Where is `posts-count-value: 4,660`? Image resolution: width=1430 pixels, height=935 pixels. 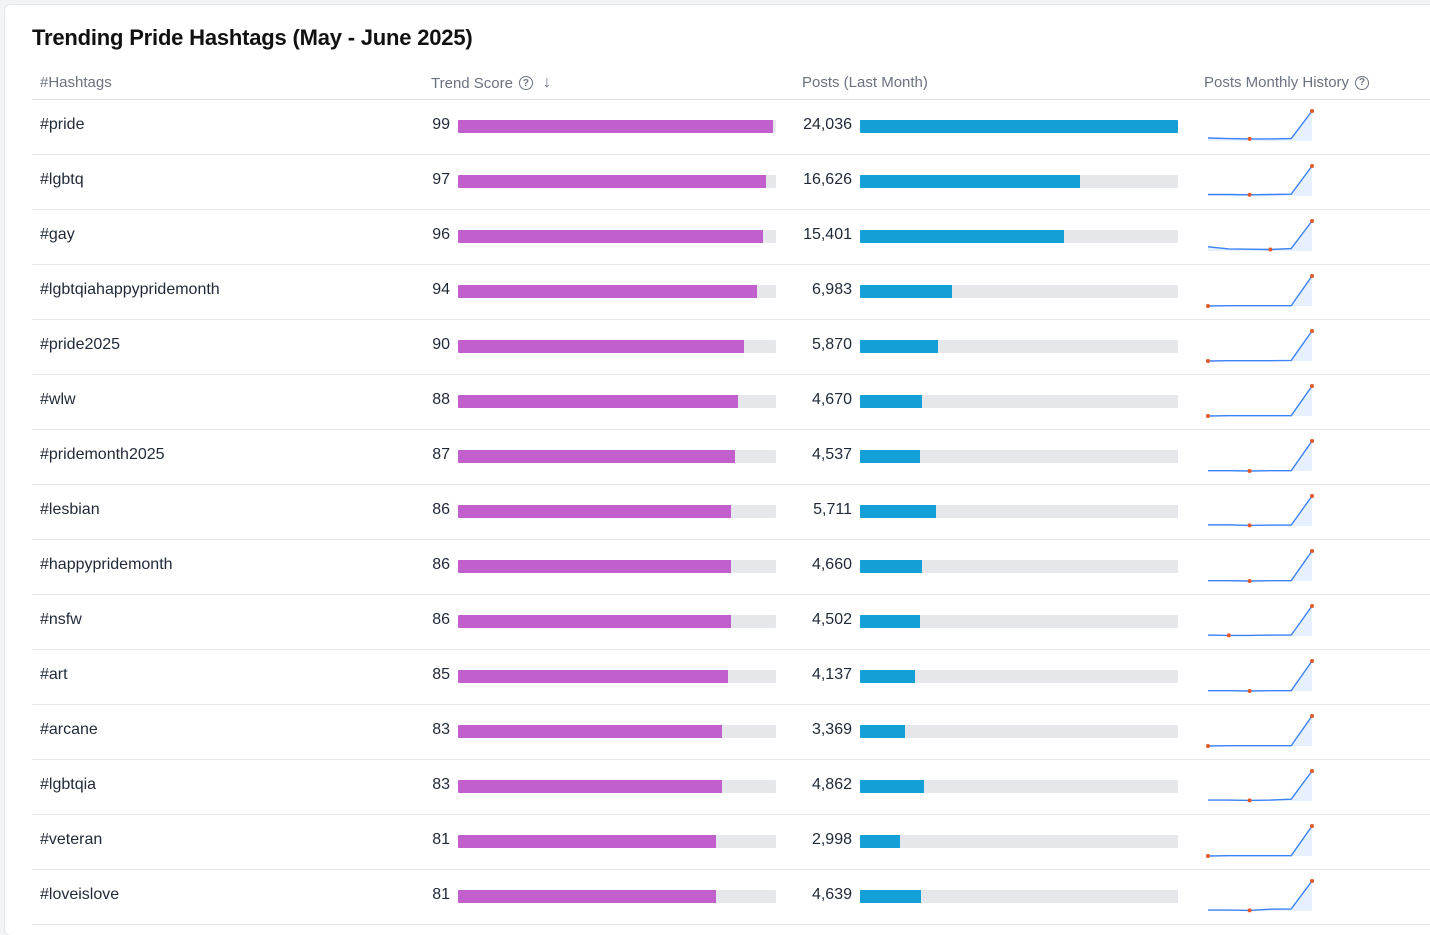 posts-count-value: 4,660 is located at coordinates (831, 564).